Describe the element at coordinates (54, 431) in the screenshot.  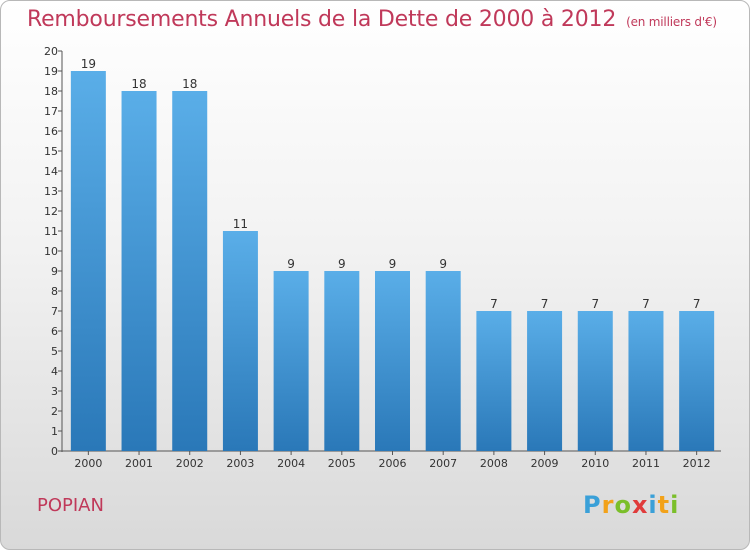
I see `y-tick-label: 1` at that location.